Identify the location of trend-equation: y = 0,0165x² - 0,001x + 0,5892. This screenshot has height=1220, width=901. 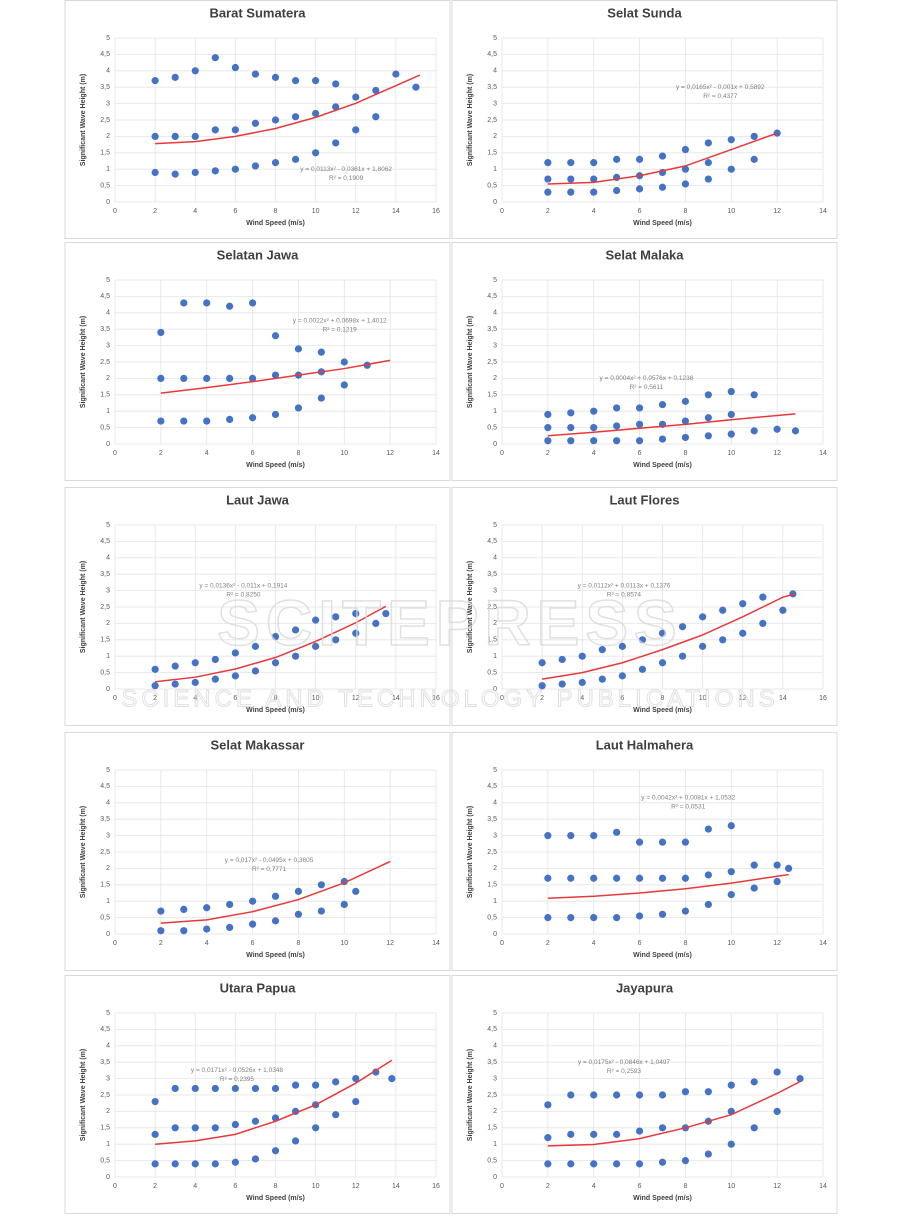
(720, 87).